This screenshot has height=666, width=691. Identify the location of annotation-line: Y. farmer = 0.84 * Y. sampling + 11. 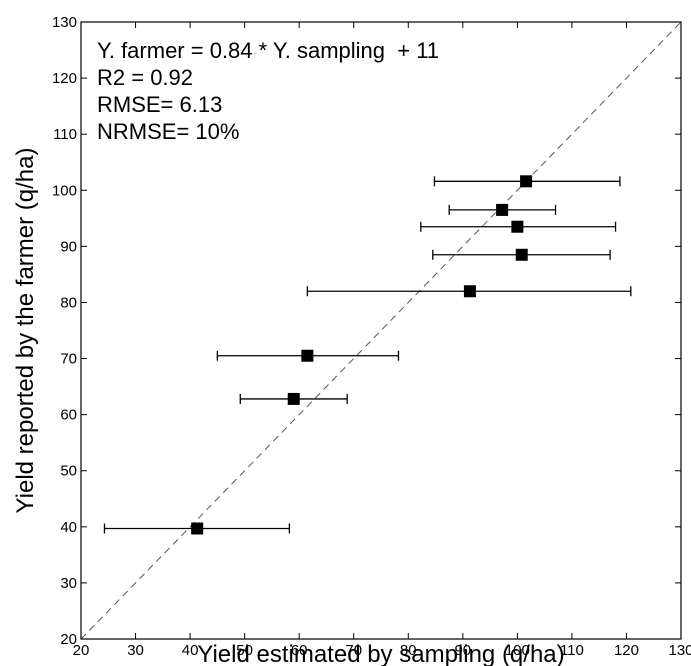
(268, 50).